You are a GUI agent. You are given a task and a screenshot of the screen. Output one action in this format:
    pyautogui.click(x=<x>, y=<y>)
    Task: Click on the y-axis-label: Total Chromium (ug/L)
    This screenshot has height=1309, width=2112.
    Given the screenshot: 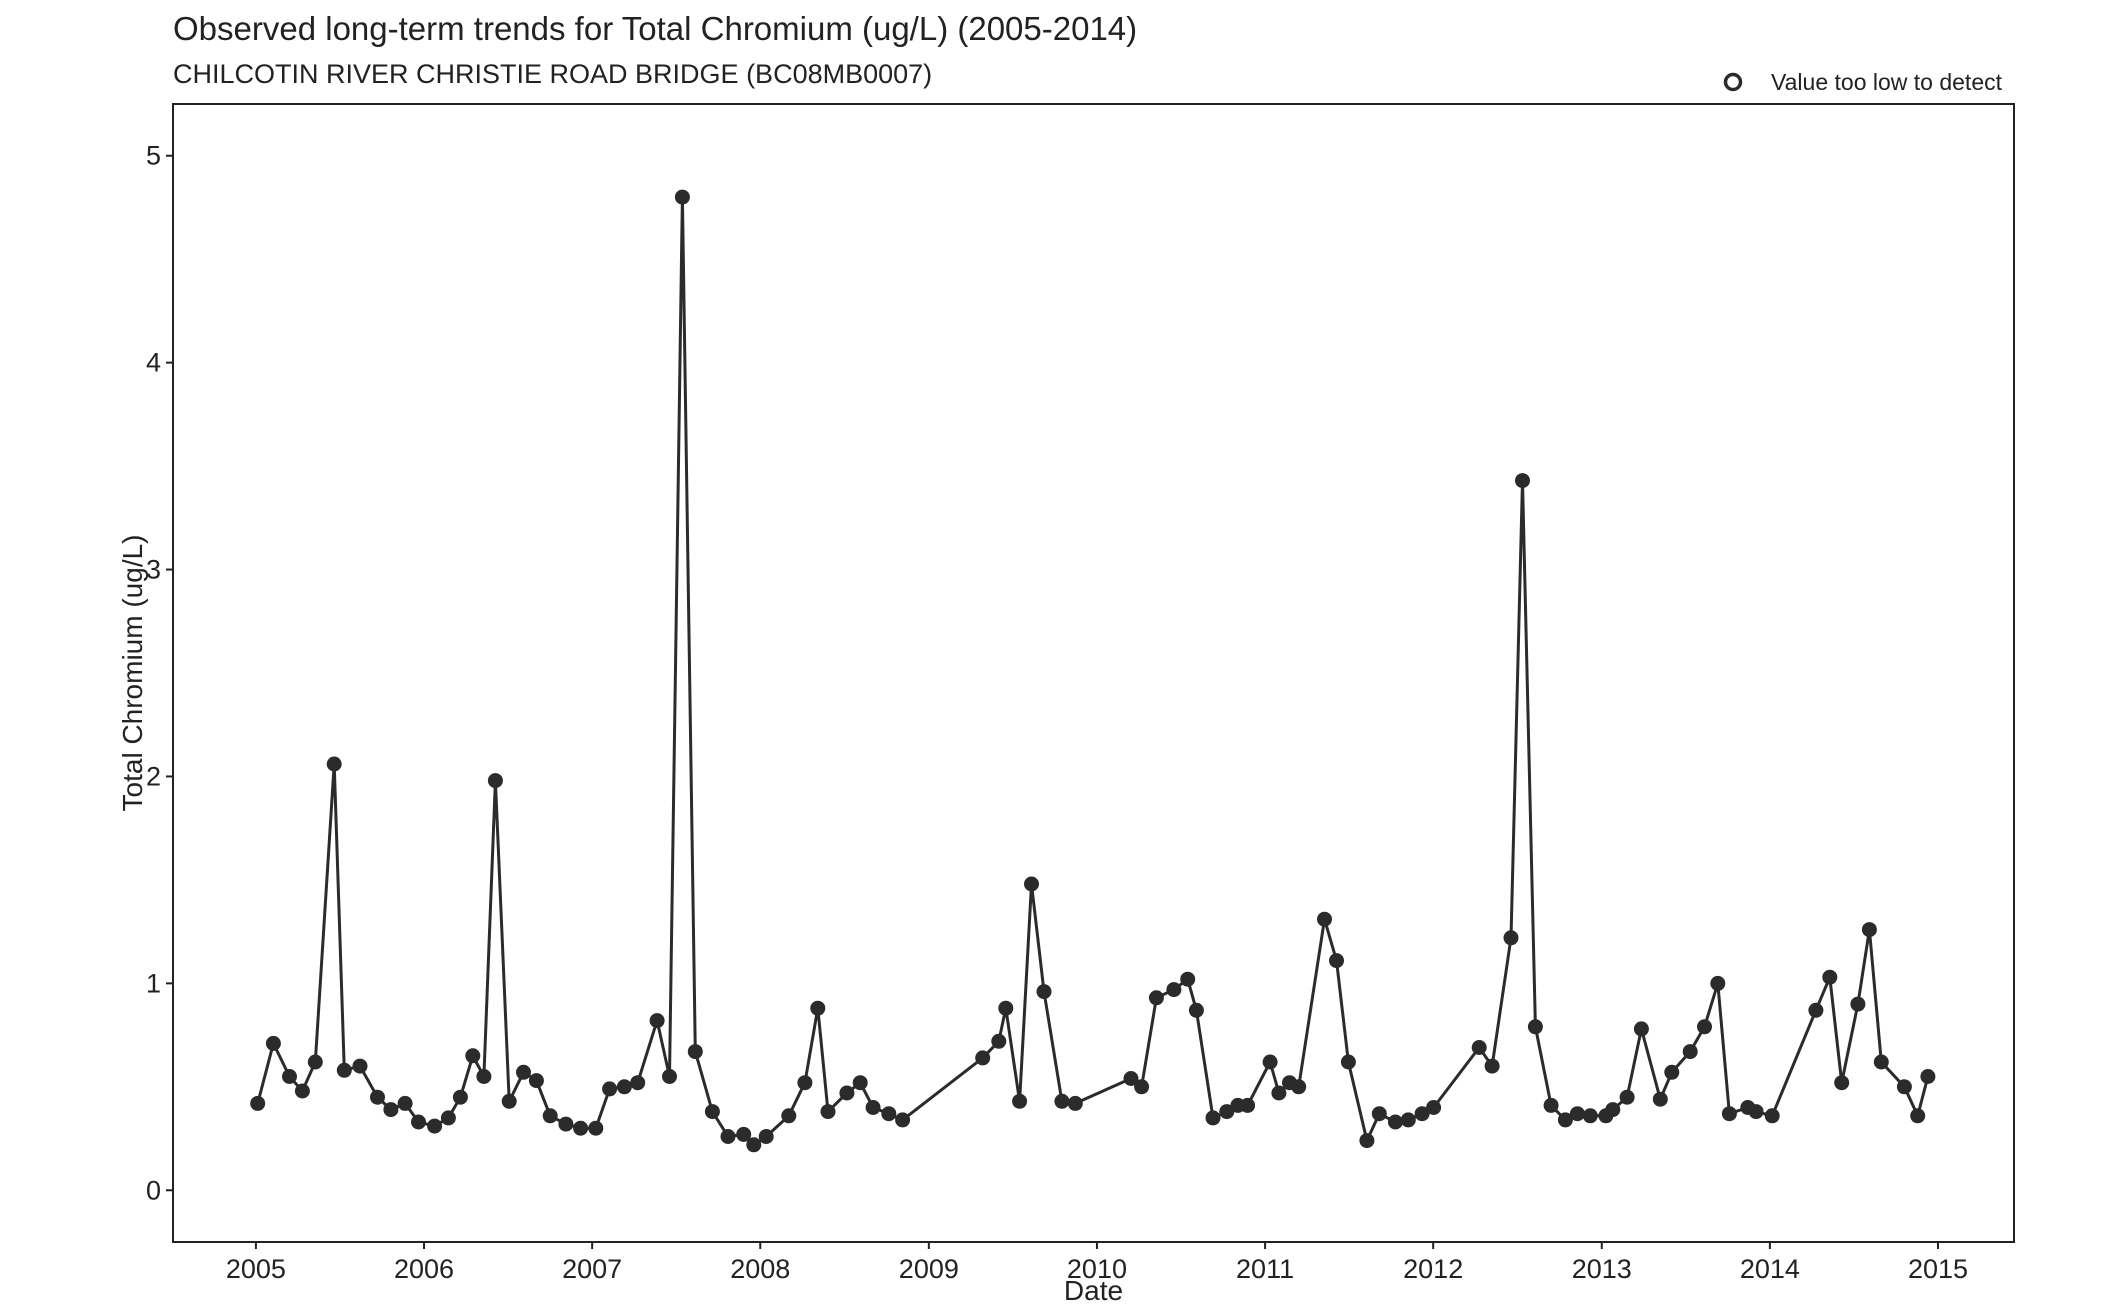 What is the action you would take?
    pyautogui.click(x=132, y=673)
    